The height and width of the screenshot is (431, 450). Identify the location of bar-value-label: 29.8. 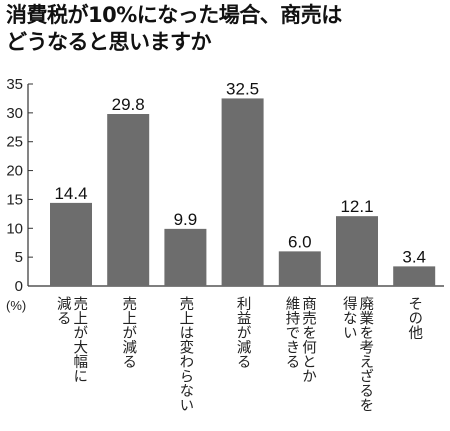
(128, 104).